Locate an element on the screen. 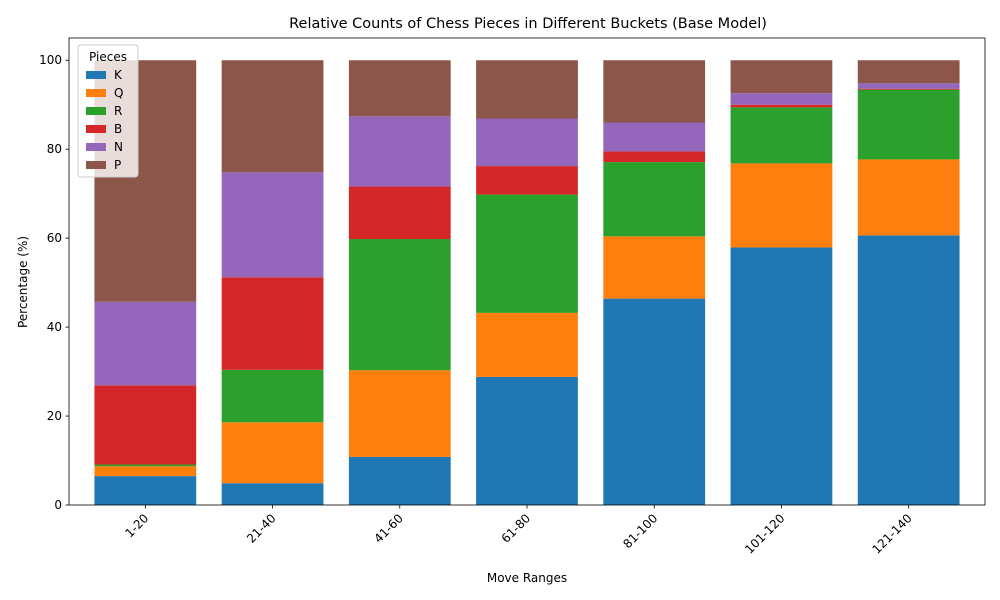  y-tick-label: 40 is located at coordinates (54, 327).